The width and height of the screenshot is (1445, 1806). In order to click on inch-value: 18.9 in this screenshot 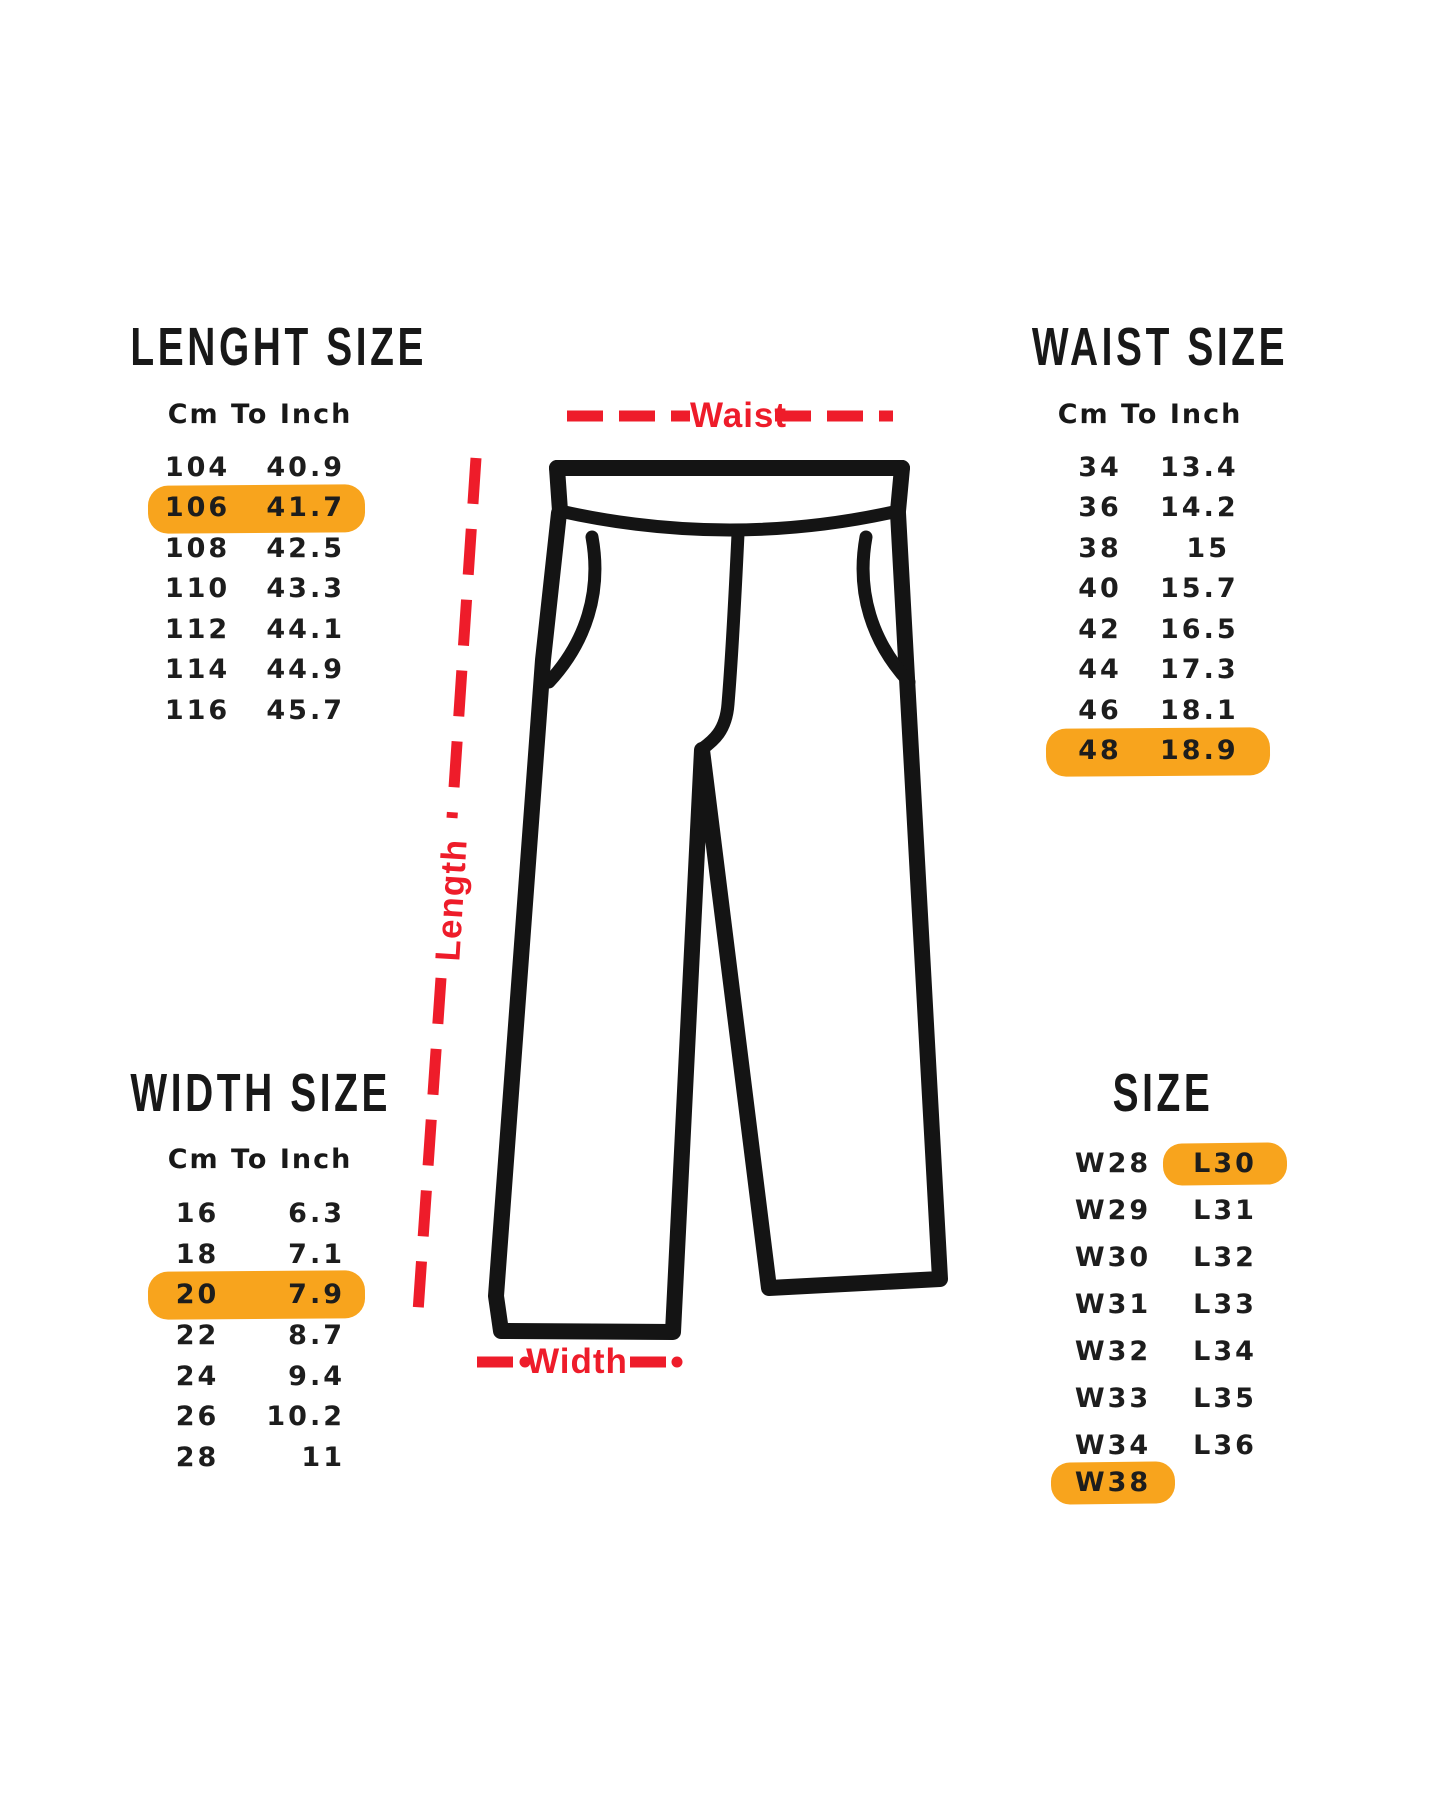, I will do `click(1199, 751)`.